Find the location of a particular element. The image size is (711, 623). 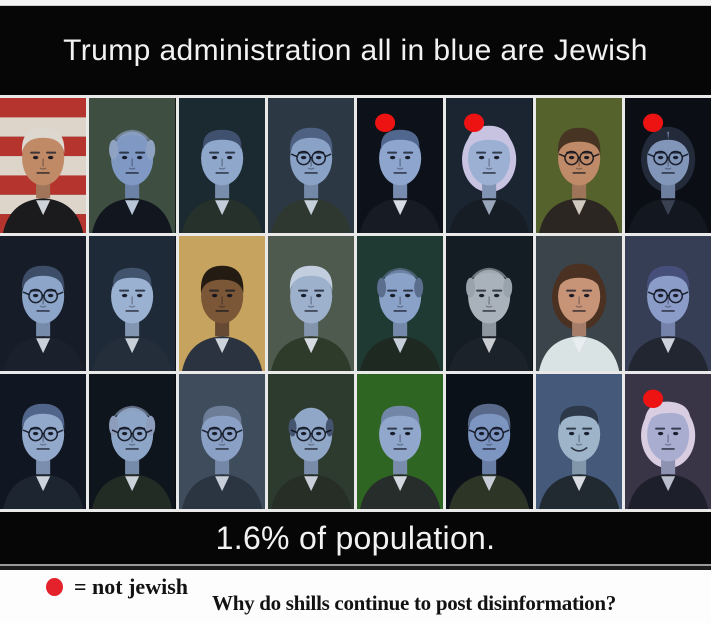

portrait-cell-r1c8 is located at coordinates (667, 165).